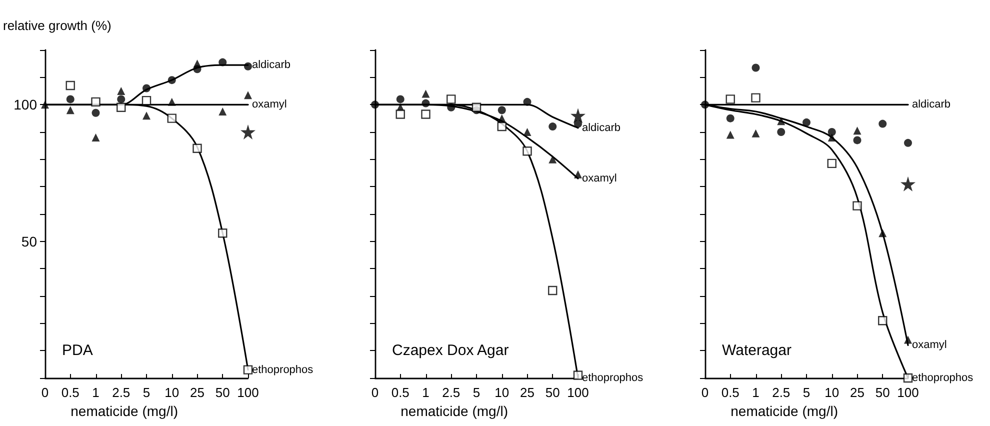 This screenshot has height=426, width=990. I want to click on y-axis-title: relative growth (%), so click(57, 25).